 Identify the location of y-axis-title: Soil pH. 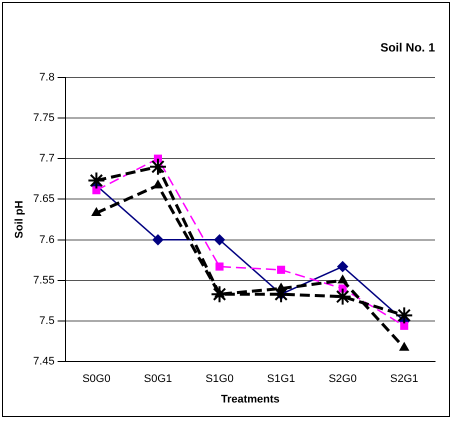
(20, 219).